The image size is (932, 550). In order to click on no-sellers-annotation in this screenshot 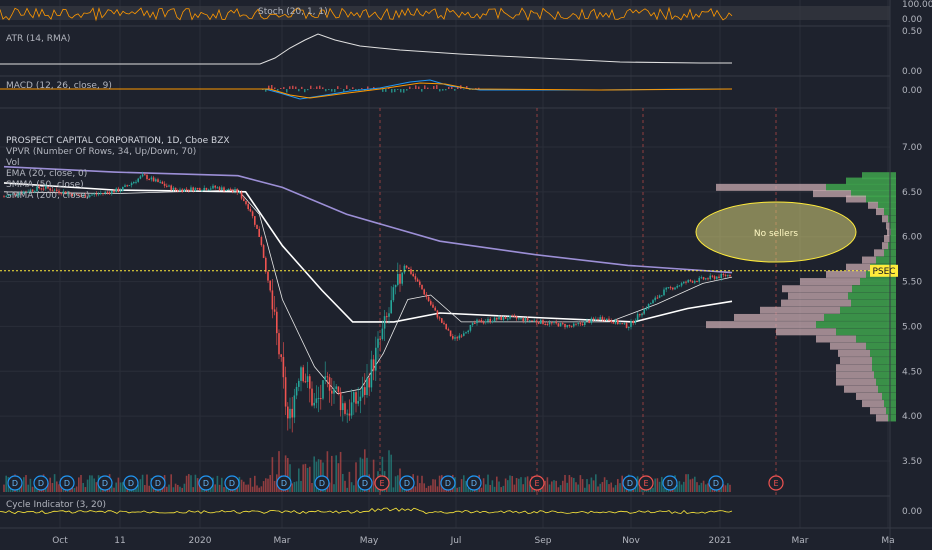, I will do `click(776, 232)`.